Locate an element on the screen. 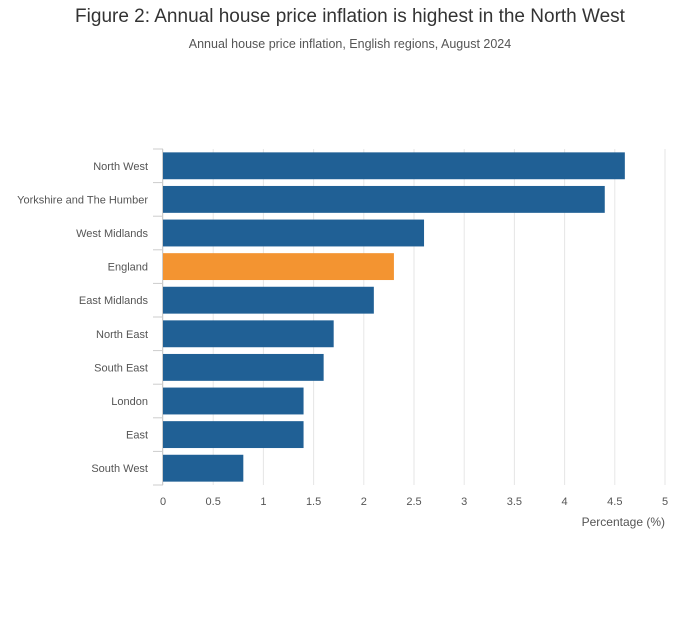  x-axis-title: Percentage (%) is located at coordinates (623, 522).